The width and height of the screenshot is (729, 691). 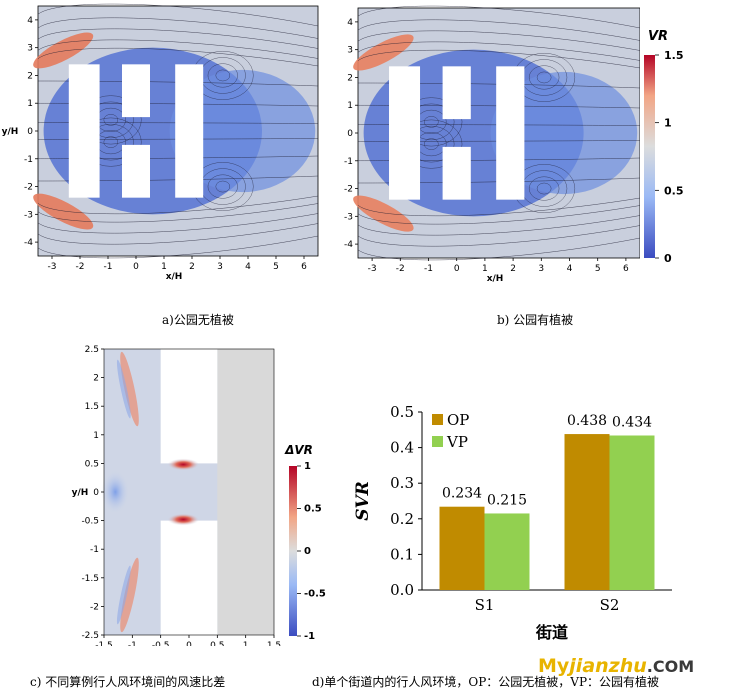 What do you see at coordinates (189, 406) in the screenshot?
I see `panel-c-building` at bounding box center [189, 406].